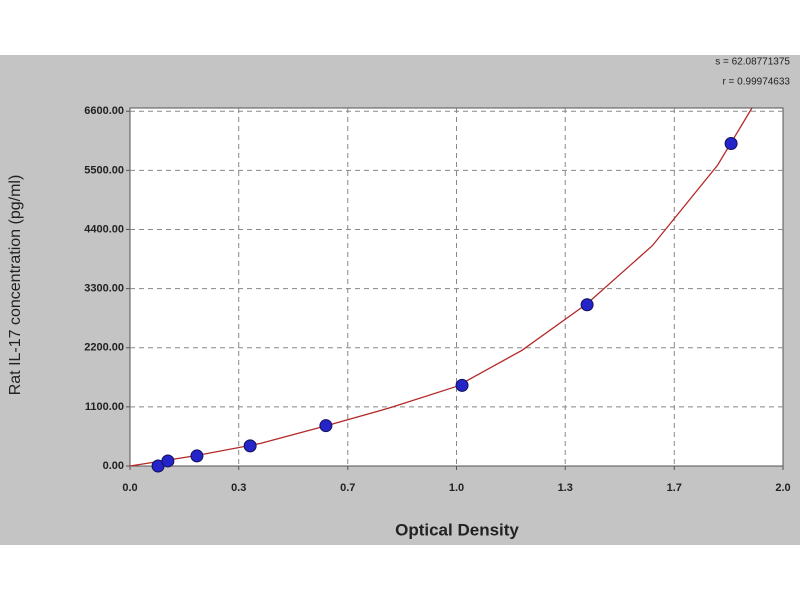 The image size is (800, 605). Describe the element at coordinates (113, 466) in the screenshot. I see `y-tick-label: 0.00` at that location.